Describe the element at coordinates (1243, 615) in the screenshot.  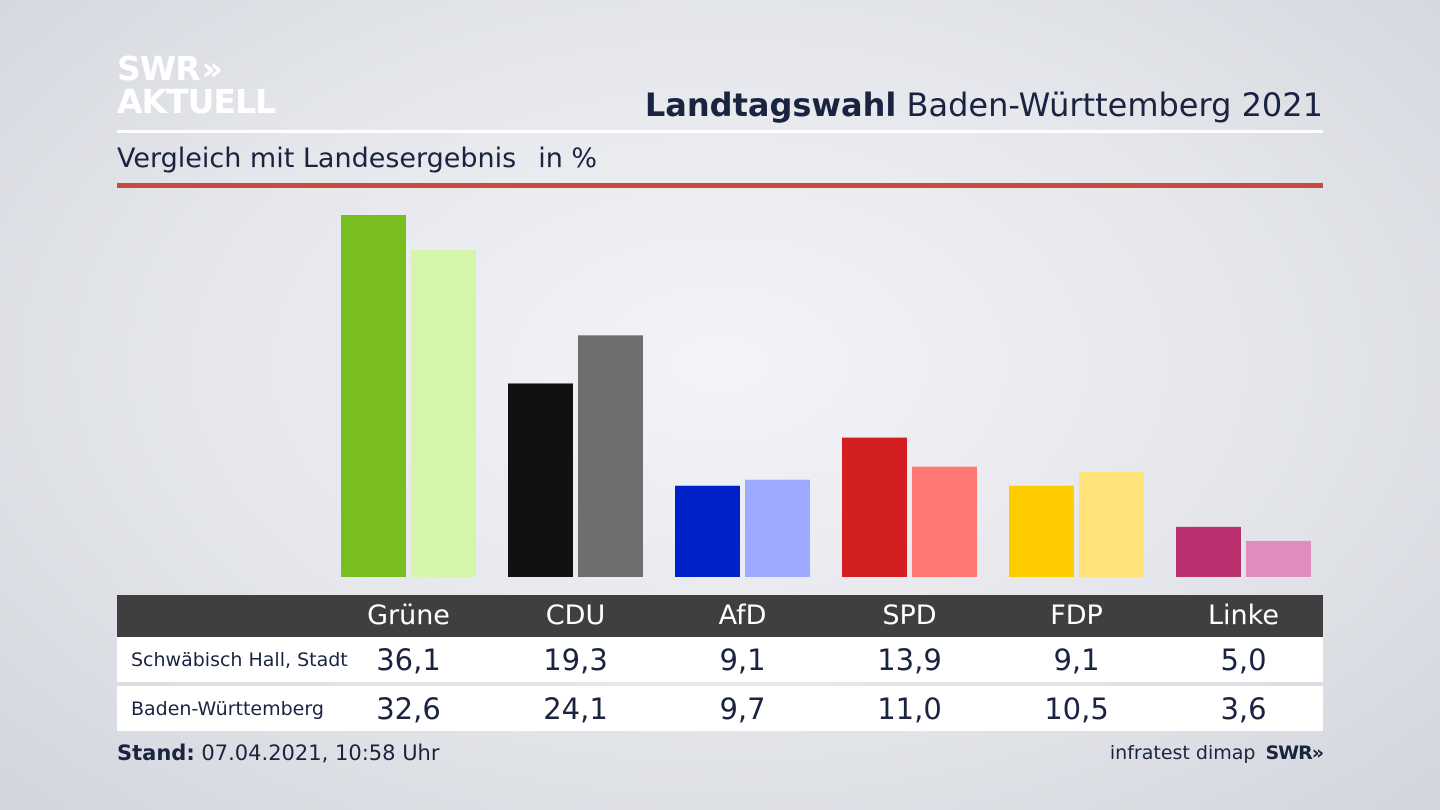
I see `column-header-linke: Linke` at that location.